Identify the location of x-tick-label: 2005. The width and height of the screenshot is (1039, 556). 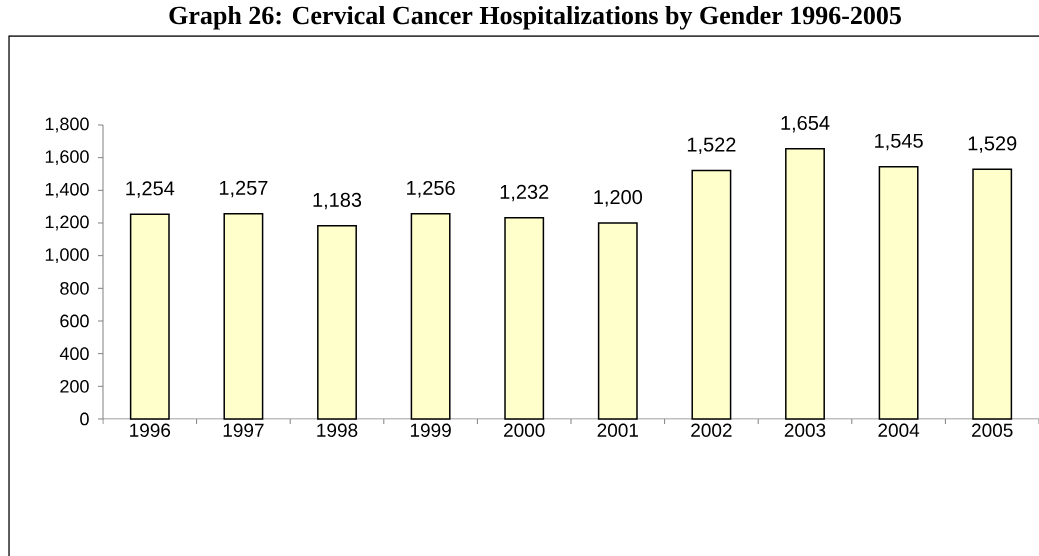
(992, 430).